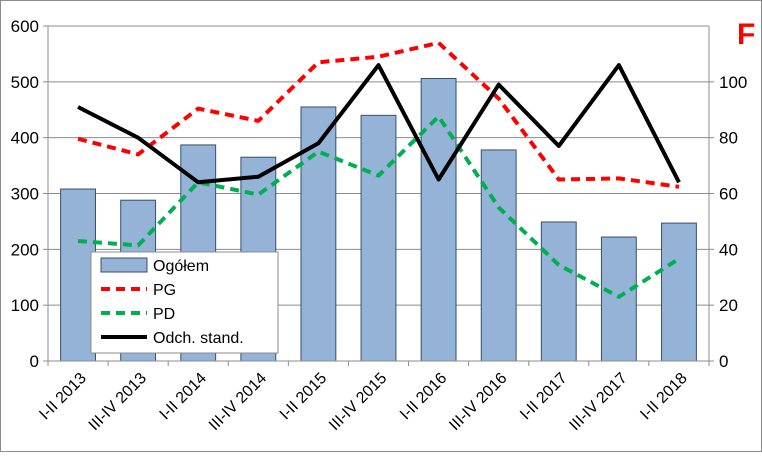 Image resolution: width=762 pixels, height=456 pixels. Describe the element at coordinates (124, 265) in the screenshot. I see `legend-swatch` at that location.